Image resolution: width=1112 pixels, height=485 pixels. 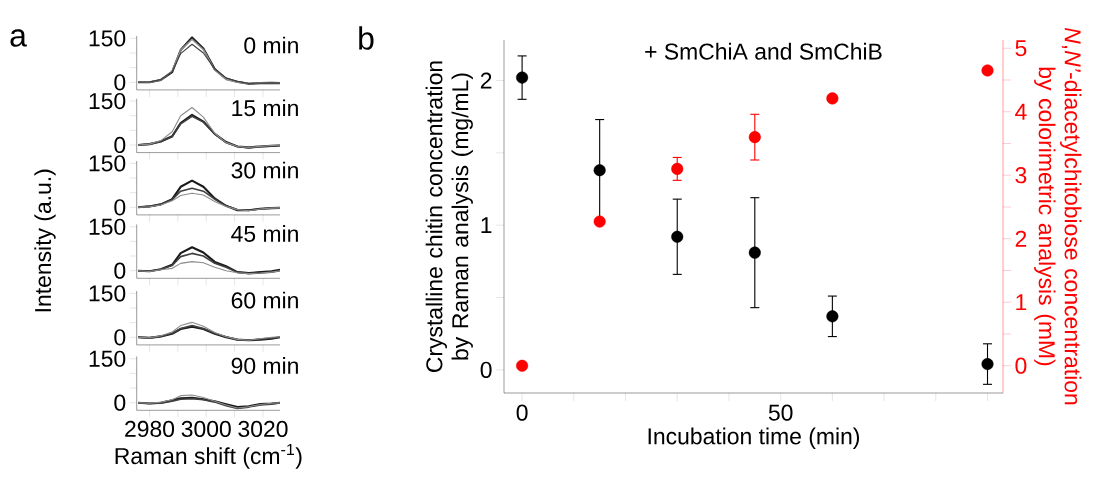 What do you see at coordinates (1021, 238) in the screenshot?
I see `y2-tick-label: 2` at bounding box center [1021, 238].